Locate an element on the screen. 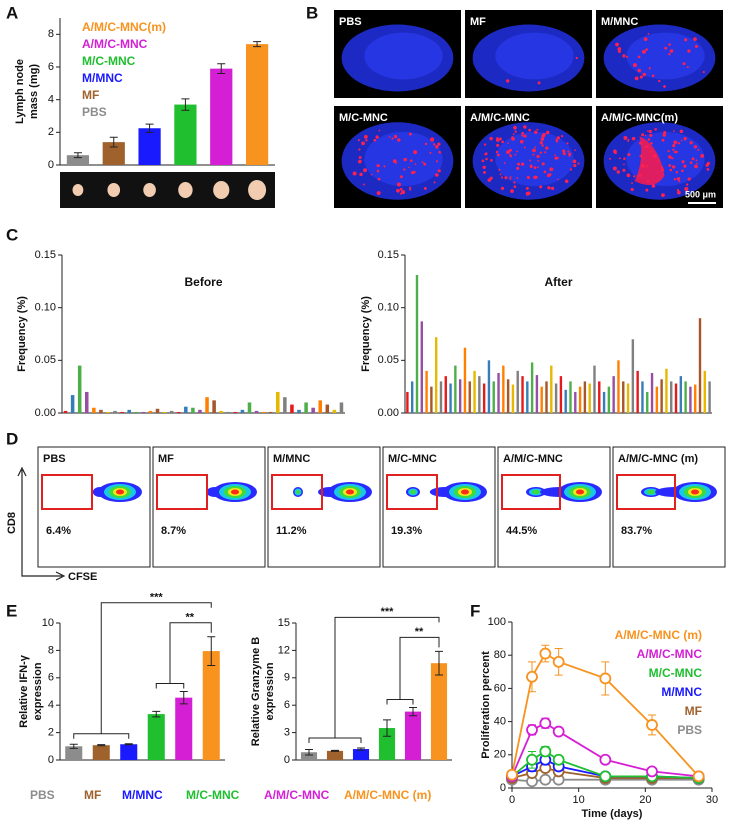 This screenshot has width=731, height=828. error-bar is located at coordinates (211, 651).